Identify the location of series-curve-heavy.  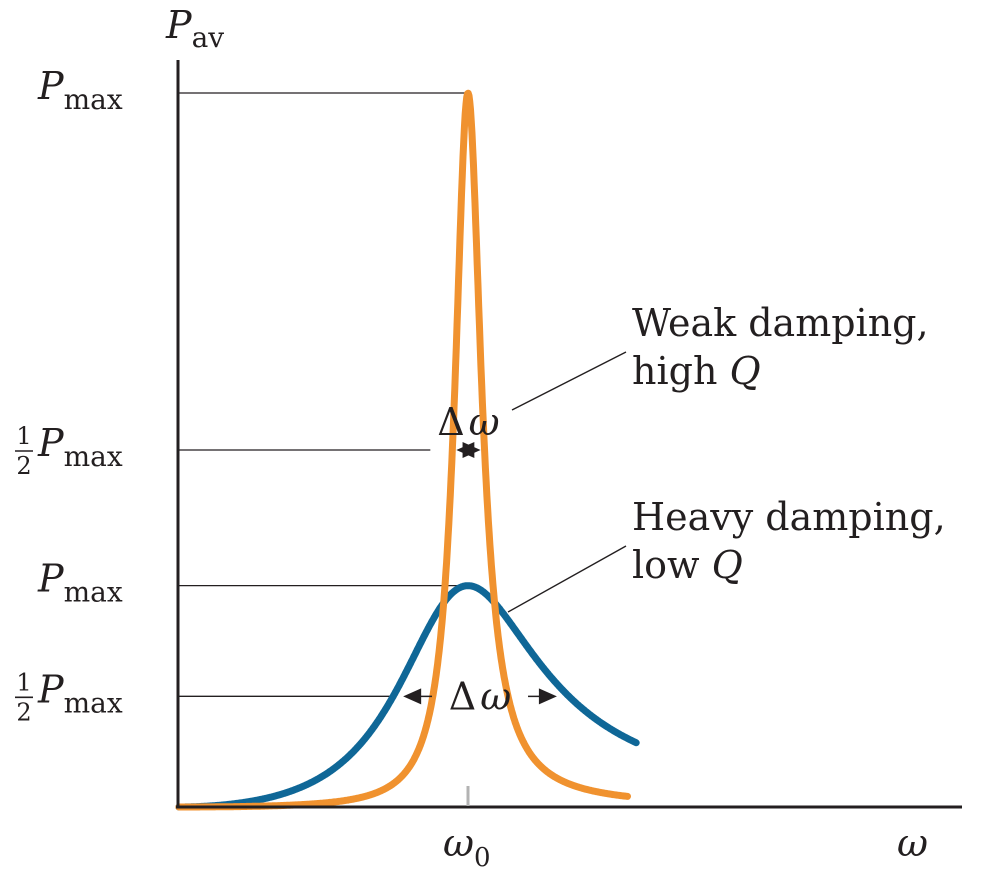
(407, 696).